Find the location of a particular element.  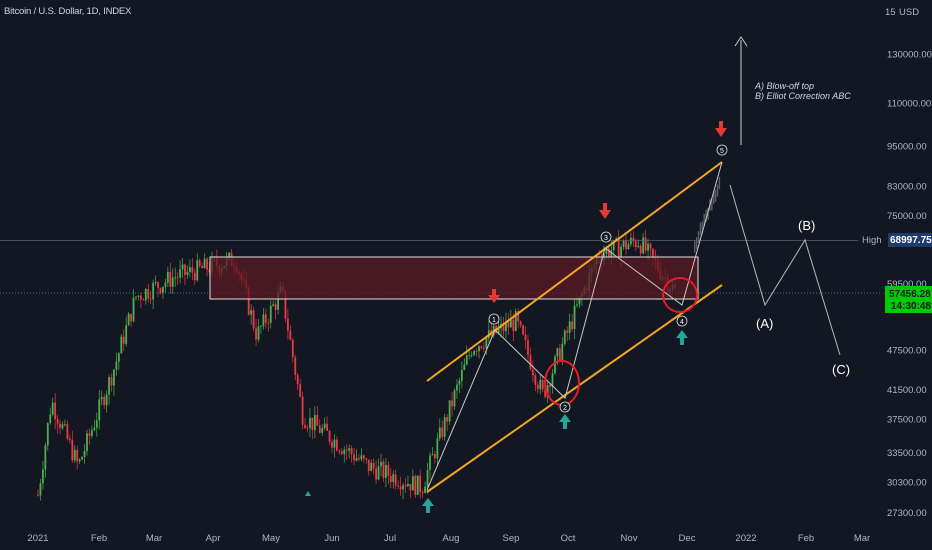

chart-title: Bitcoin / U.S. Dollar, 1D, INDEX is located at coordinates (68, 11).